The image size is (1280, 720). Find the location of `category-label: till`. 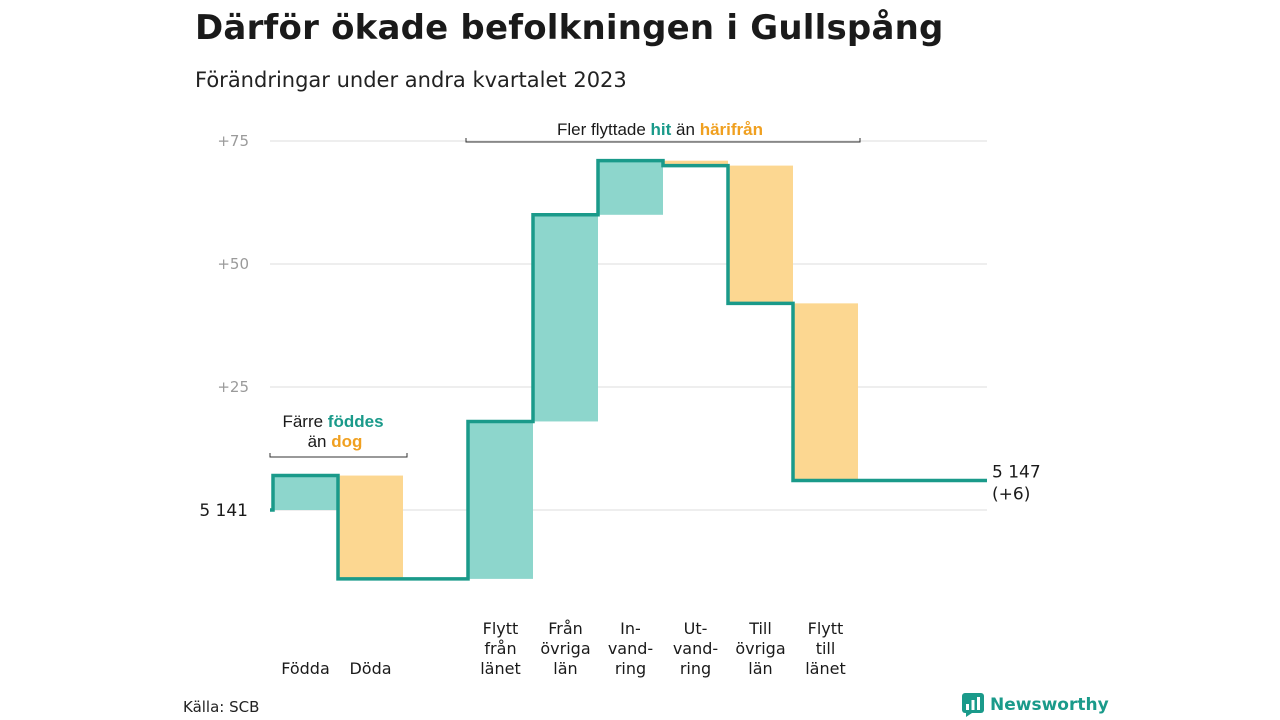

category-label: till is located at coordinates (826, 648).